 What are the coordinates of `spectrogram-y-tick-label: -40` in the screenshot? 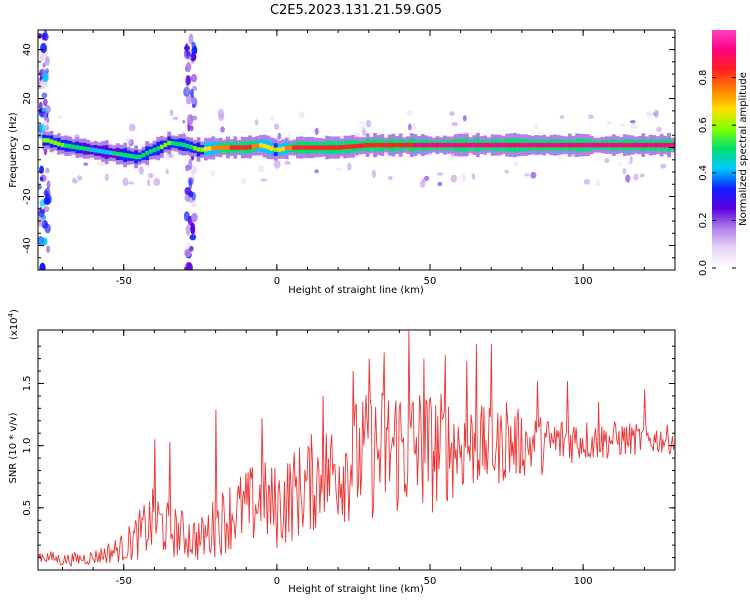 It's located at (27, 245).